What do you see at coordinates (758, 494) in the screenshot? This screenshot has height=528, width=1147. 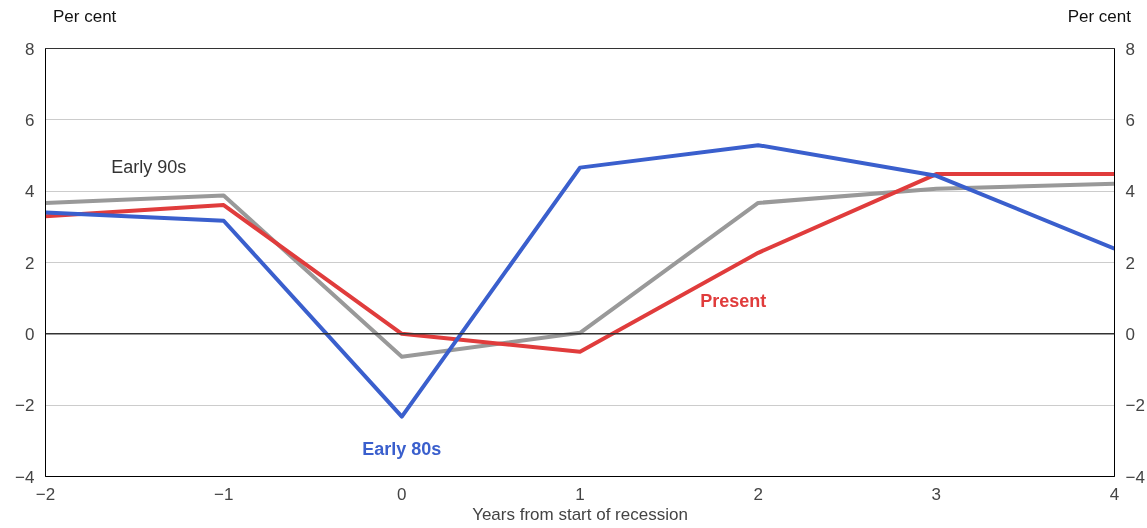 I see `x-tick-label: 2` at bounding box center [758, 494].